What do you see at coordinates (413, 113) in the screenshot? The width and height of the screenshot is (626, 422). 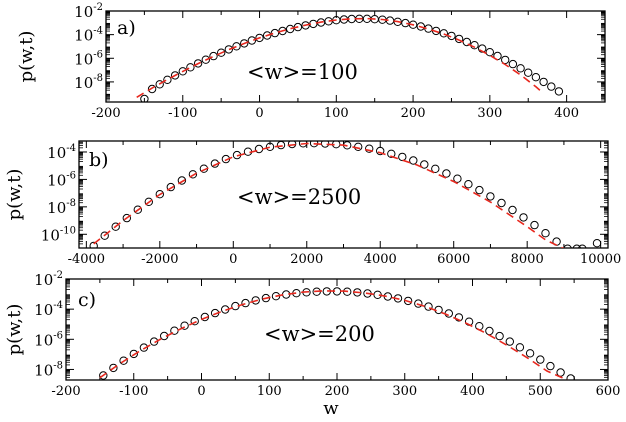 I see `panel-a-xtick-label: 200` at bounding box center [413, 113].